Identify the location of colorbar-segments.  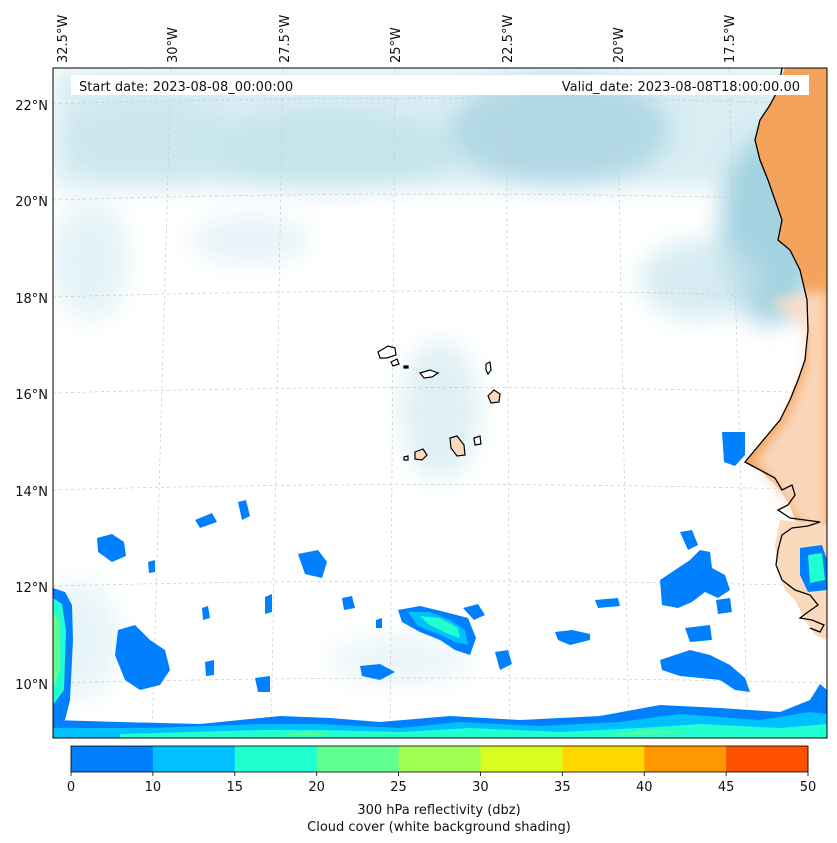
(440, 759).